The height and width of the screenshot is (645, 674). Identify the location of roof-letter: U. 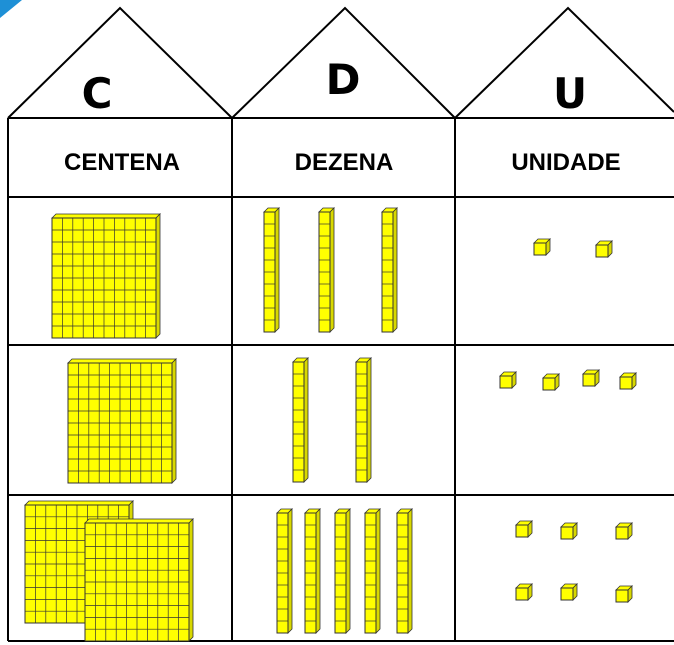
(570, 93).